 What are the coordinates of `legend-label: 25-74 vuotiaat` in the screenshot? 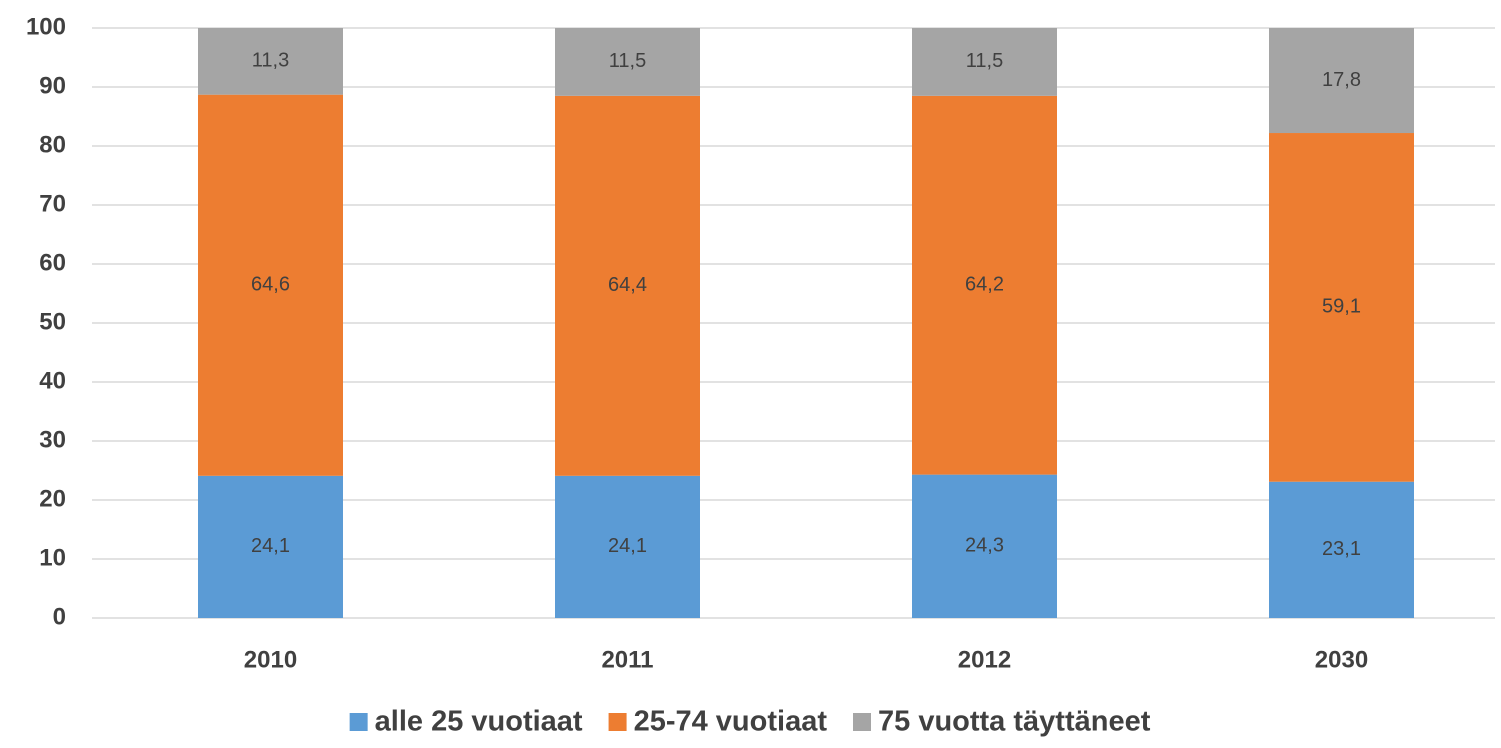 It's located at (731, 722).